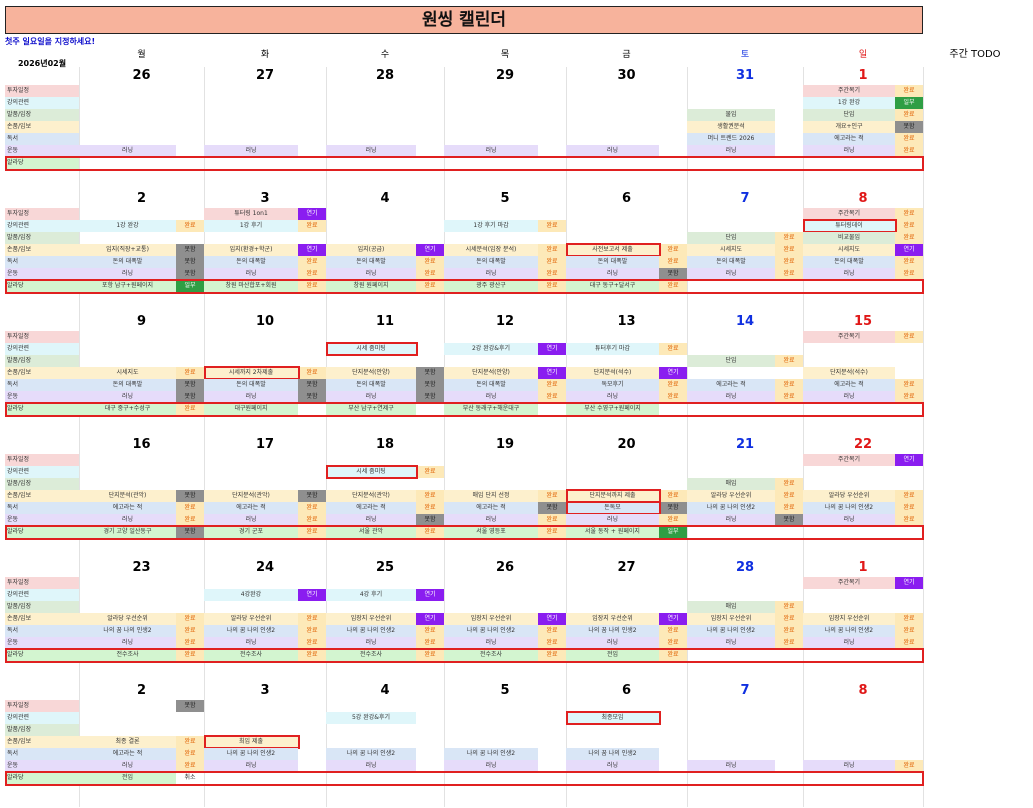  Describe the element at coordinates (909, 103) in the screenshot. I see `status-badge: 일부` at that location.